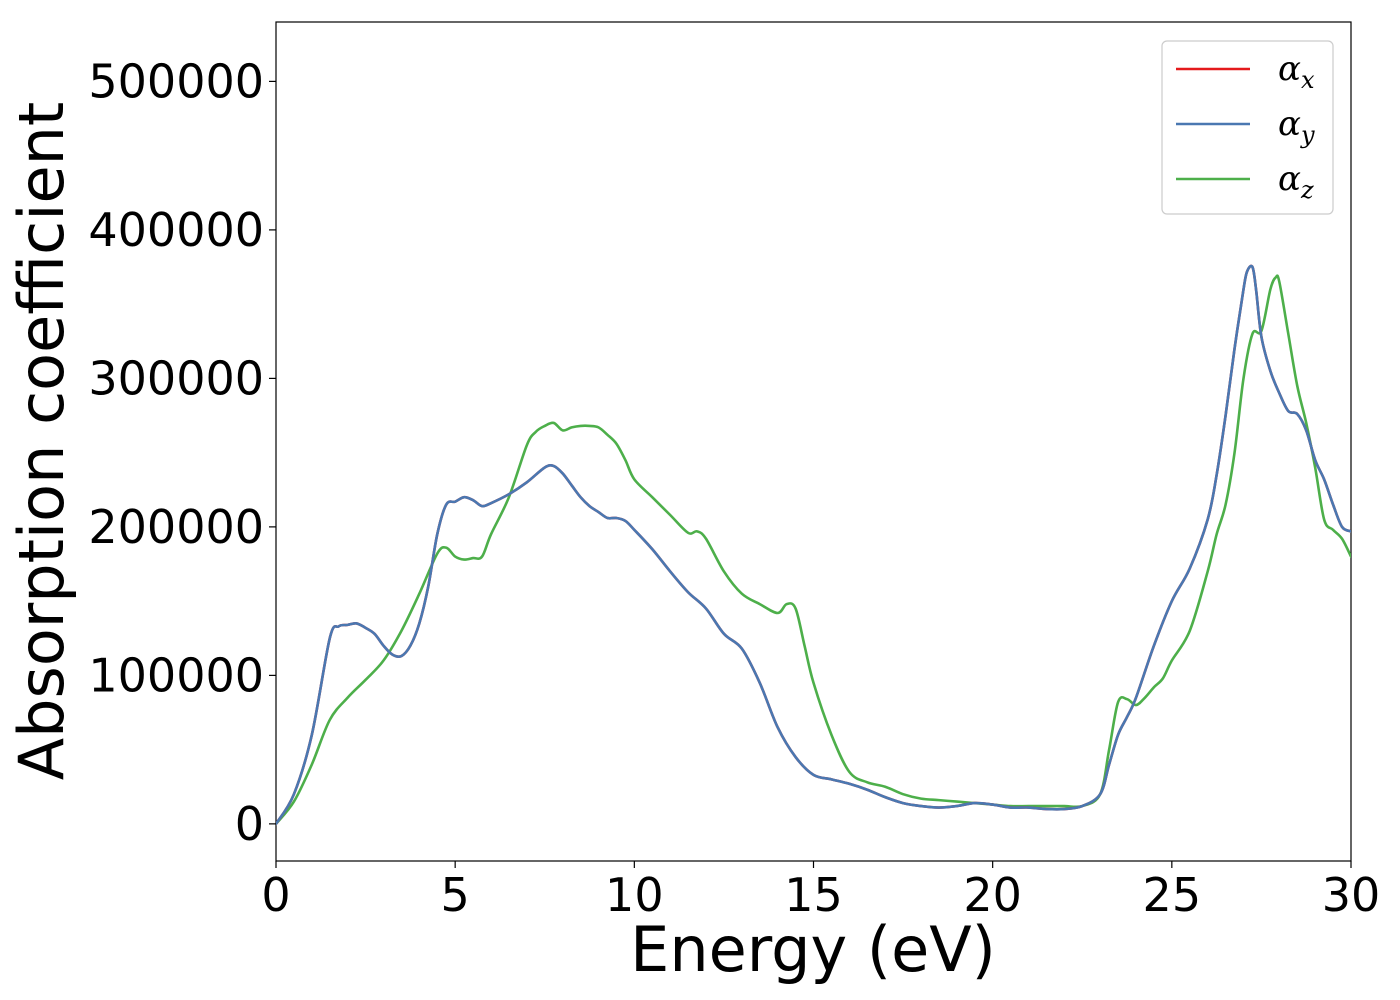 Image resolution: width=1400 pixels, height=1000 pixels. I want to click on legend-label-alpha-y: αy, so click(1296, 126).